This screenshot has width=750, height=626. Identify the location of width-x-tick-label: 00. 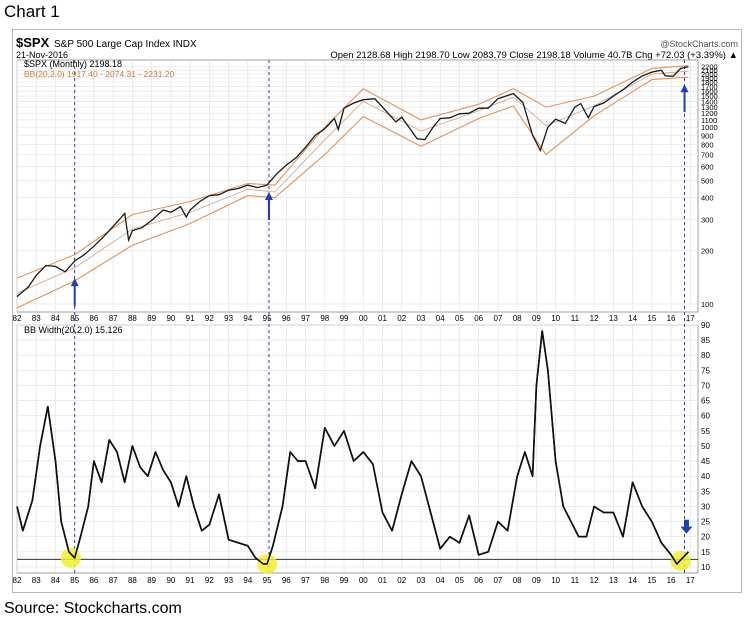
(363, 580).